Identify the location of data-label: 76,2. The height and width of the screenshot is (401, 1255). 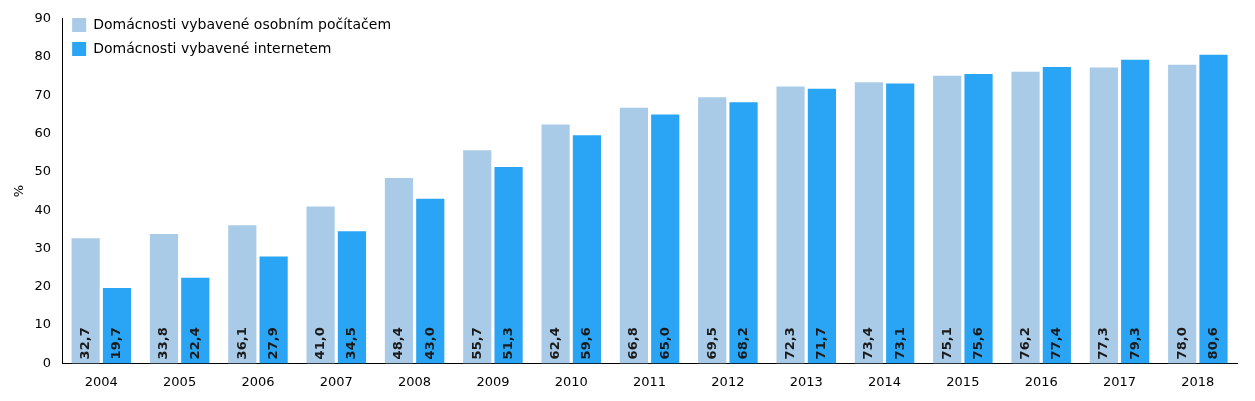
(1024, 343).